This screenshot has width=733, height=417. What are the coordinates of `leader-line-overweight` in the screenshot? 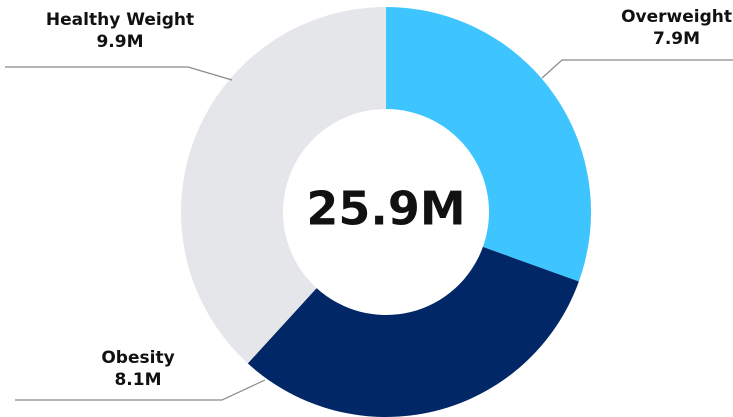 It's located at (637, 69).